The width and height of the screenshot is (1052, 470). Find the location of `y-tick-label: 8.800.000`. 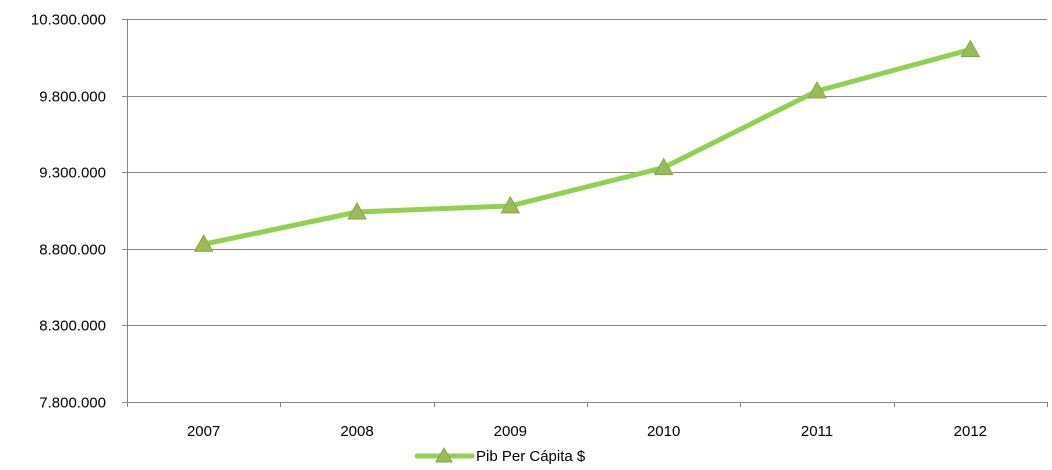

y-tick-label: 8.800.000 is located at coordinates (72, 250).